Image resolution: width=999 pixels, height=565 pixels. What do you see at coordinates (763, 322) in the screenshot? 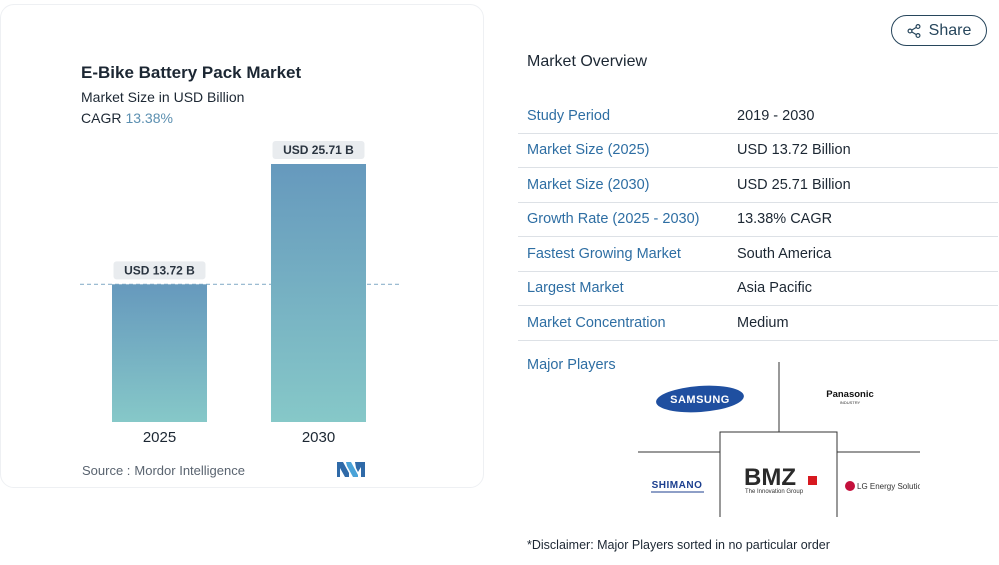
I see `overview-value: Medium` at bounding box center [763, 322].